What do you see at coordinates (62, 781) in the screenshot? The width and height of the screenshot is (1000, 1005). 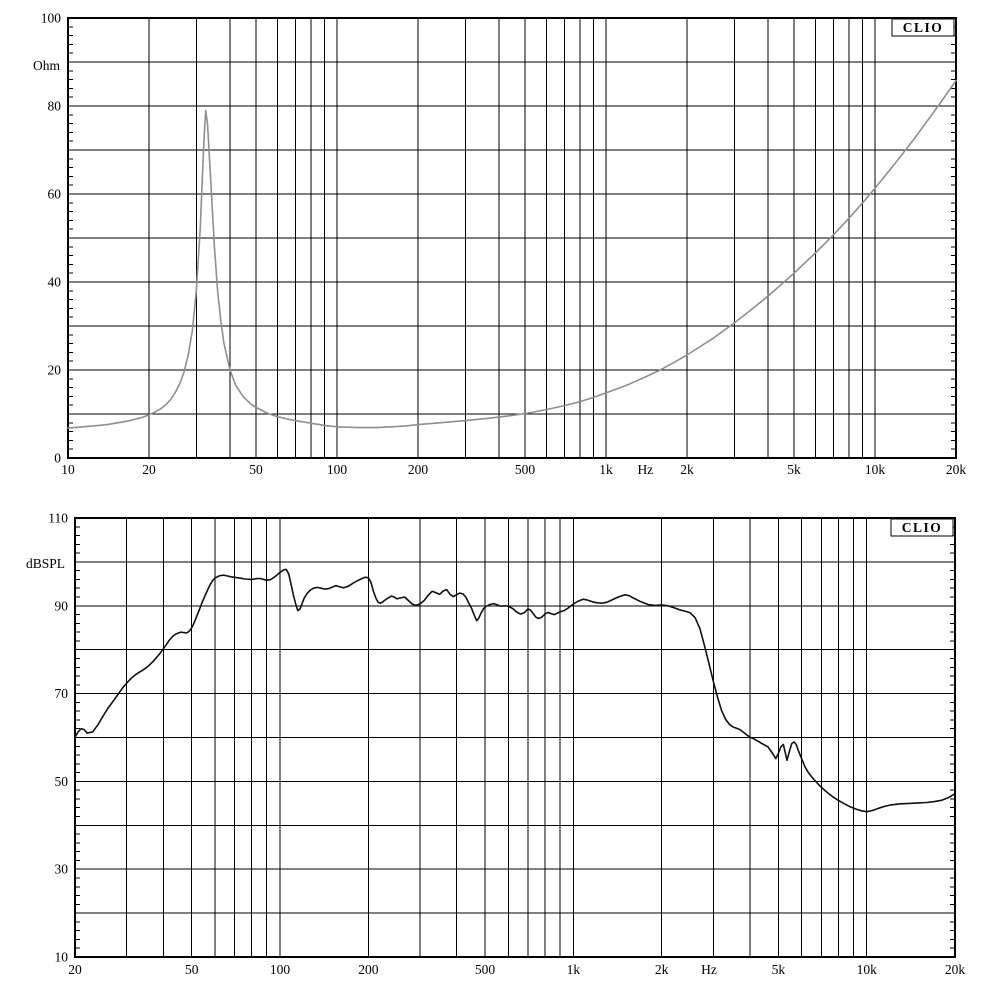 I see `y-tick-label: 50` at bounding box center [62, 781].